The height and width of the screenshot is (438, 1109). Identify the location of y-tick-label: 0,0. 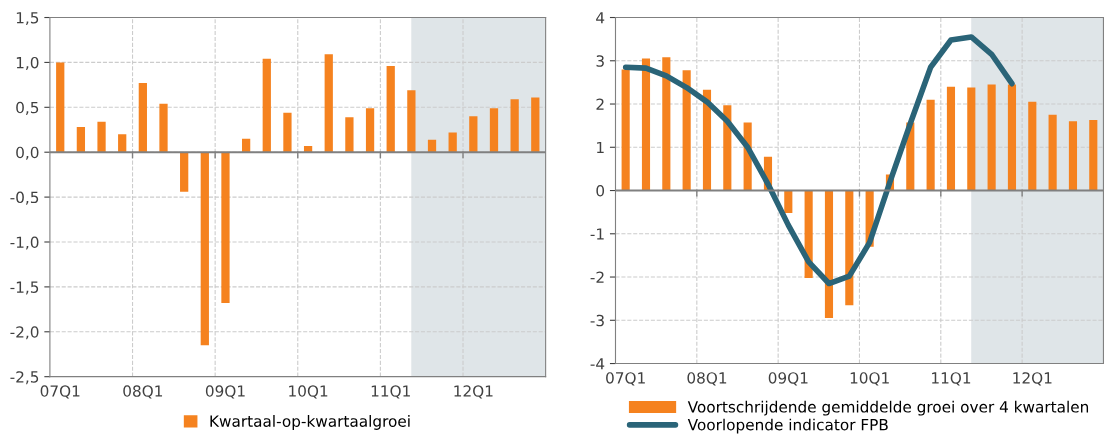
(27, 153).